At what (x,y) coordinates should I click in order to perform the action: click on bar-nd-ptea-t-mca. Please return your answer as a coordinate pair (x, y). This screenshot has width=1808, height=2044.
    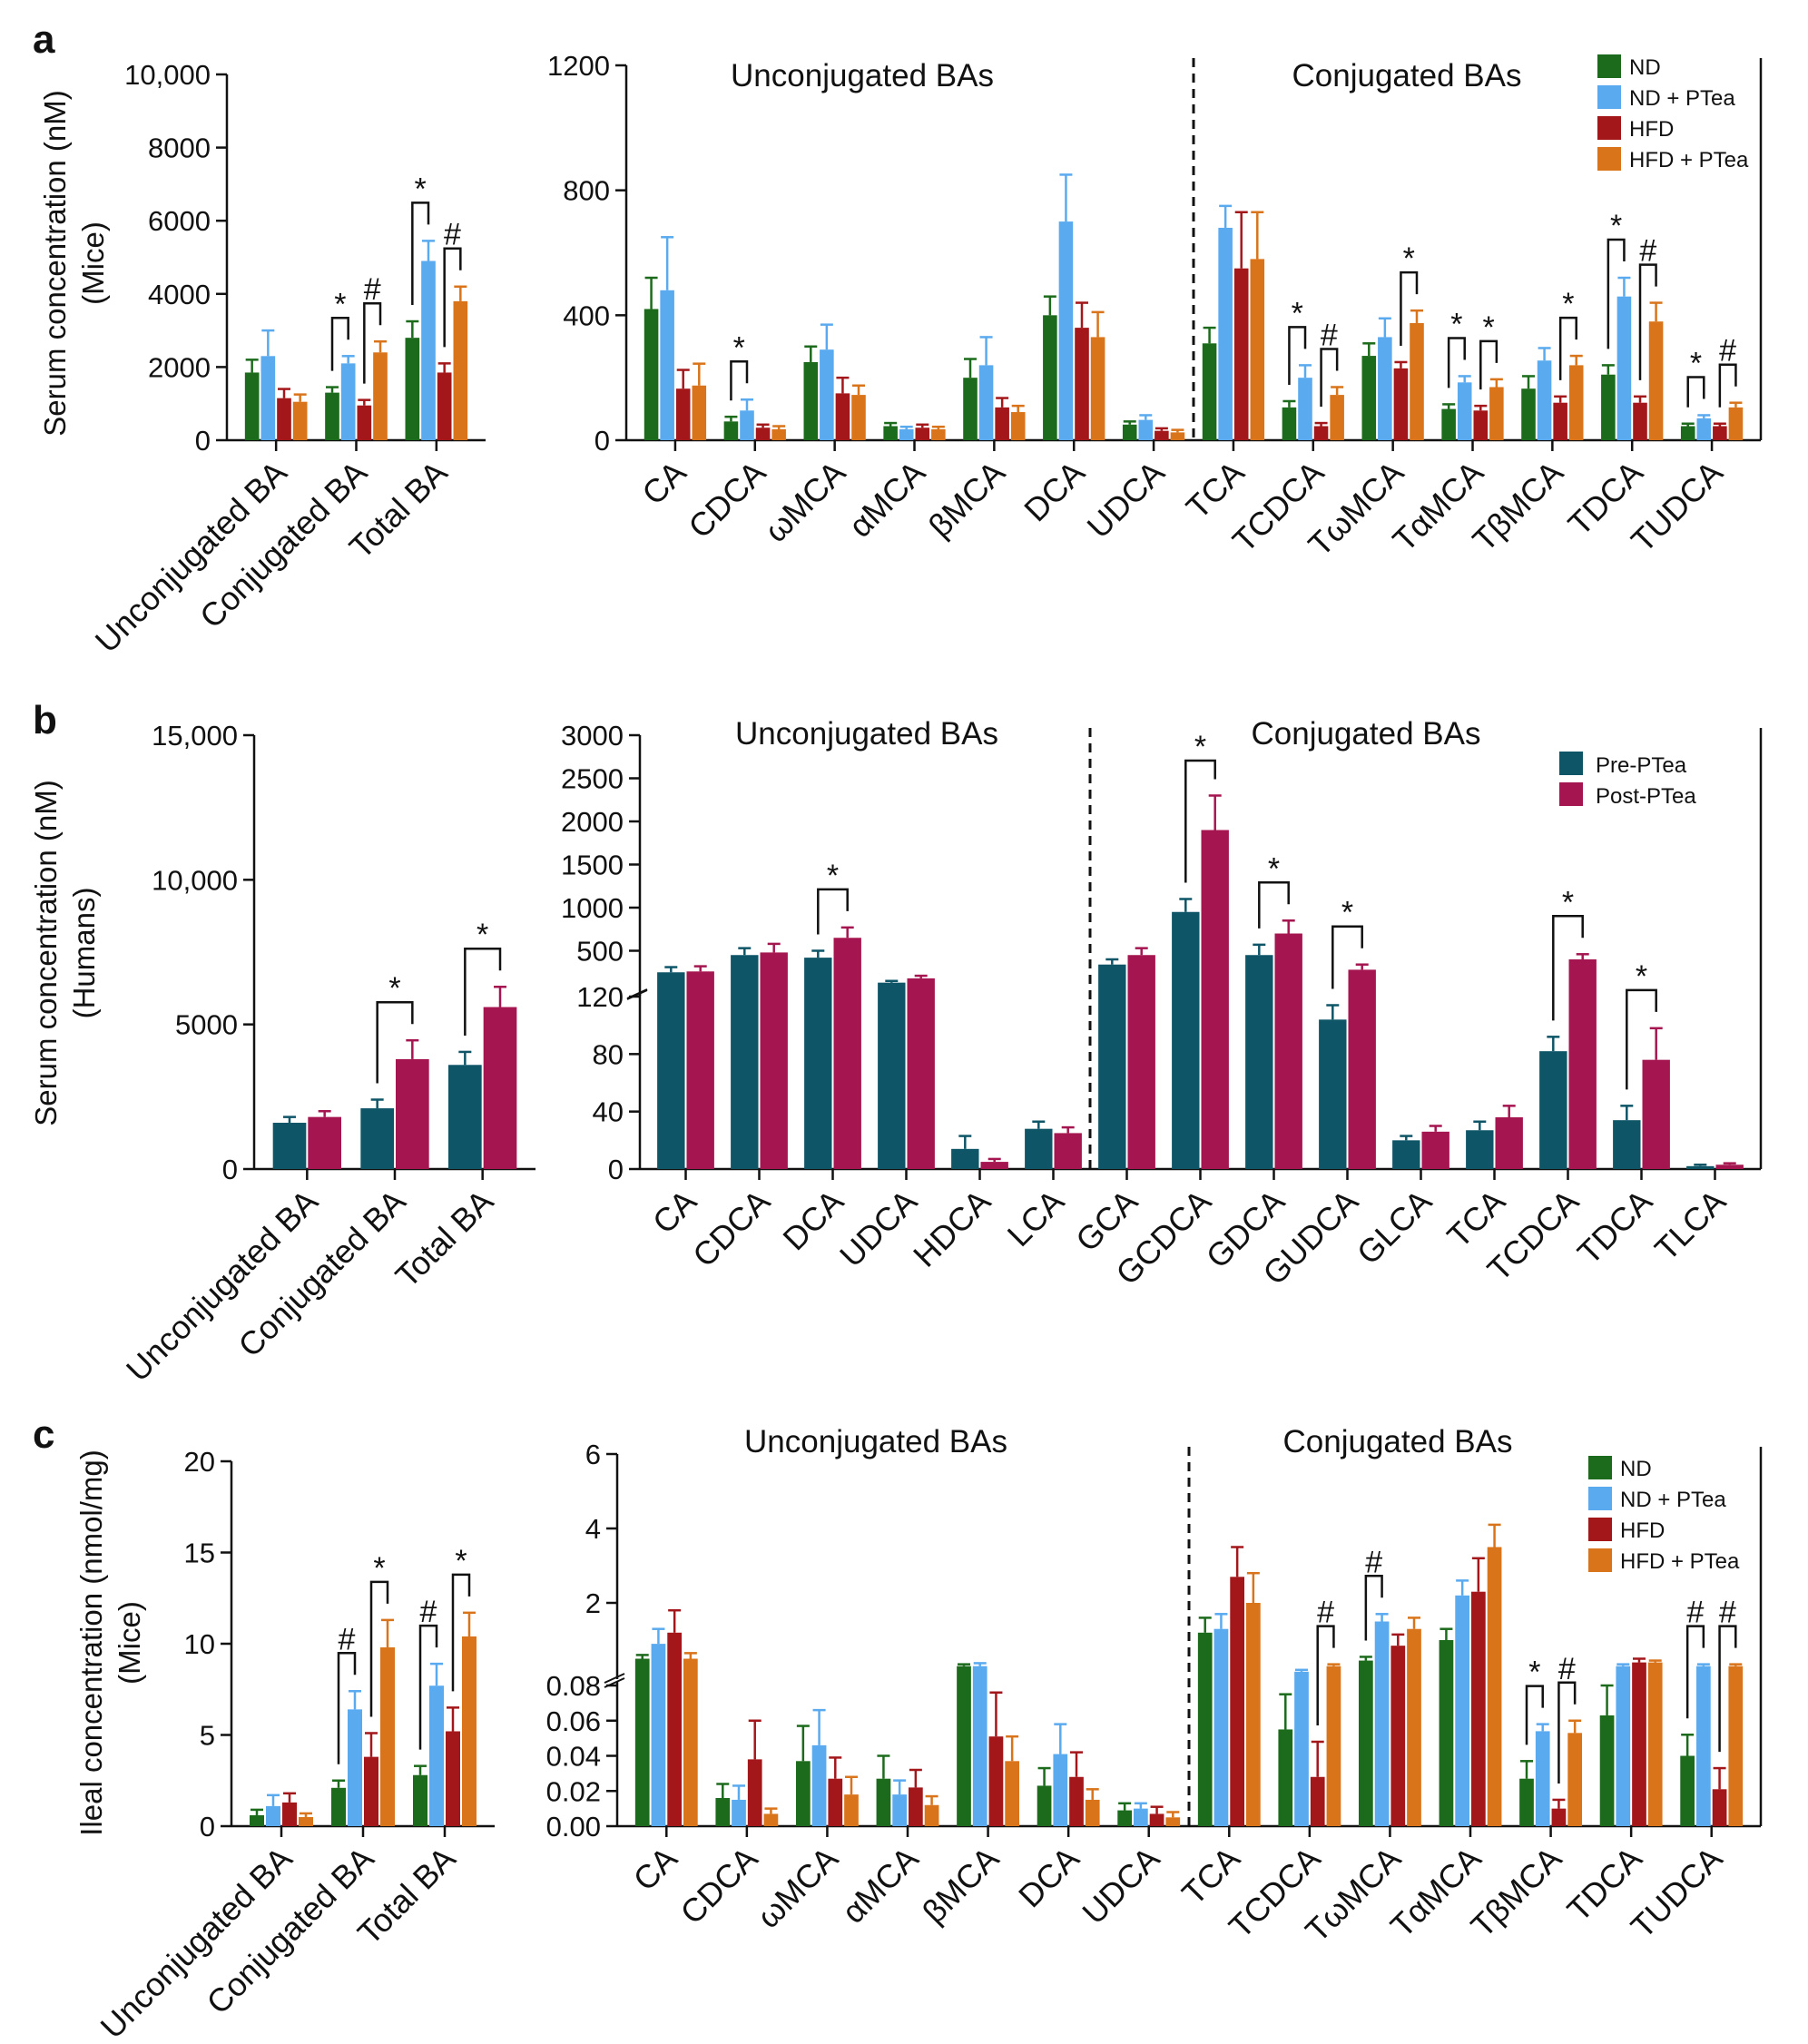
    Looking at the image, I should click on (1544, 400).